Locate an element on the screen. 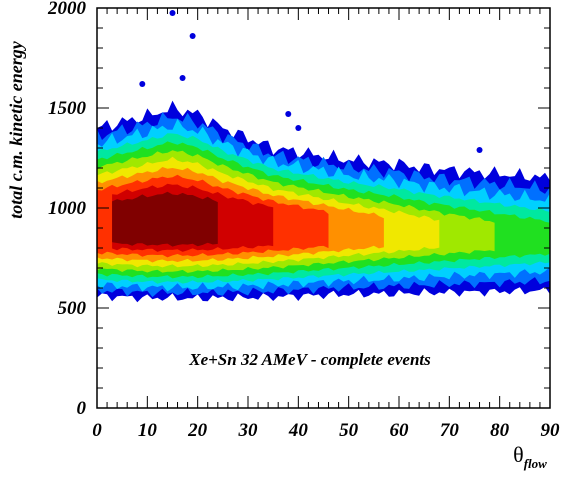 The image size is (563, 485). x-axis-label: θflow is located at coordinates (530, 456).